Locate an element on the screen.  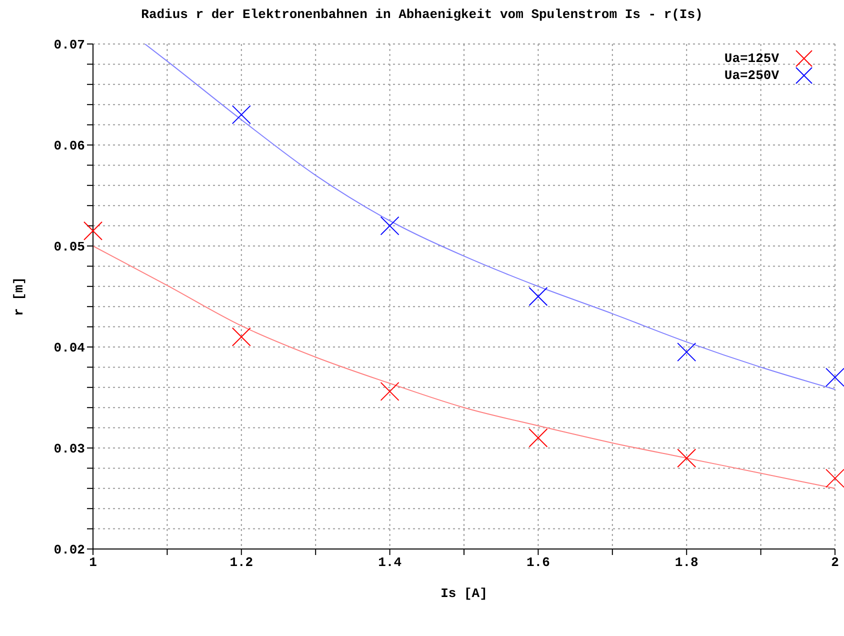
y-tick-label: 0.06 is located at coordinates (70, 146).